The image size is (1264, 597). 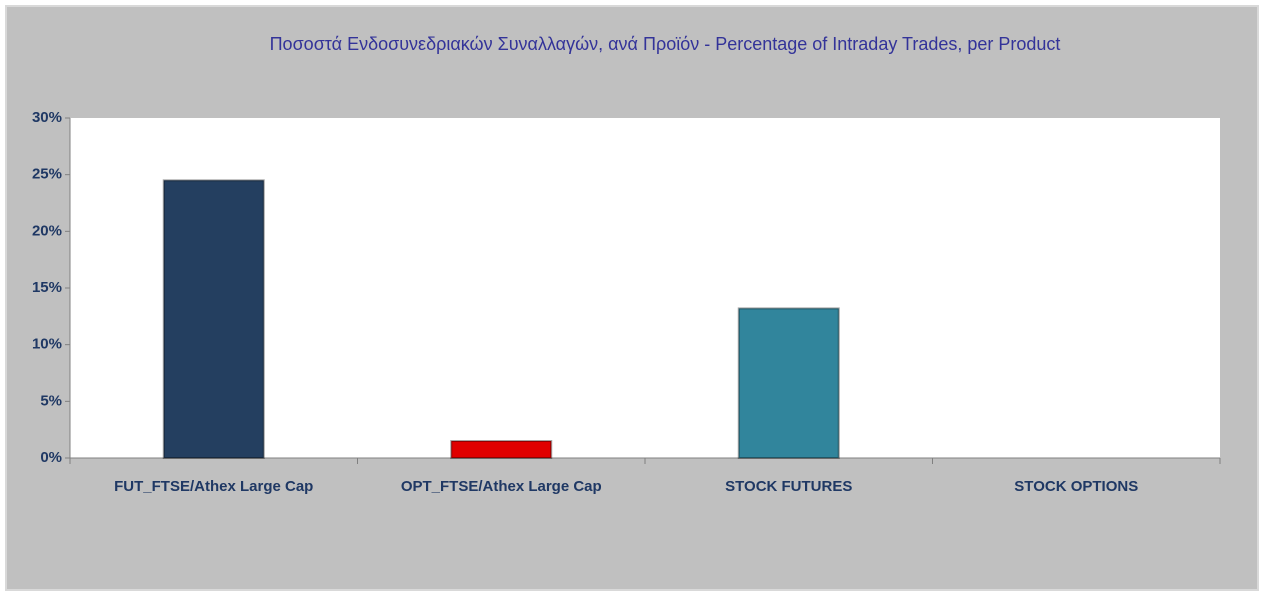 What do you see at coordinates (51, 457) in the screenshot?
I see `y-tick-label: 0%` at bounding box center [51, 457].